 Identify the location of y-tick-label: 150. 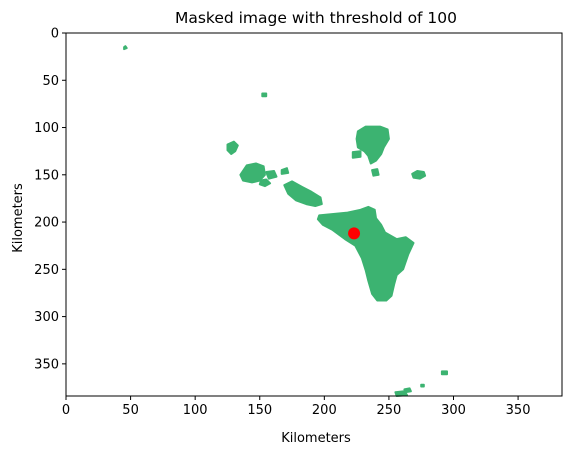
(46, 175).